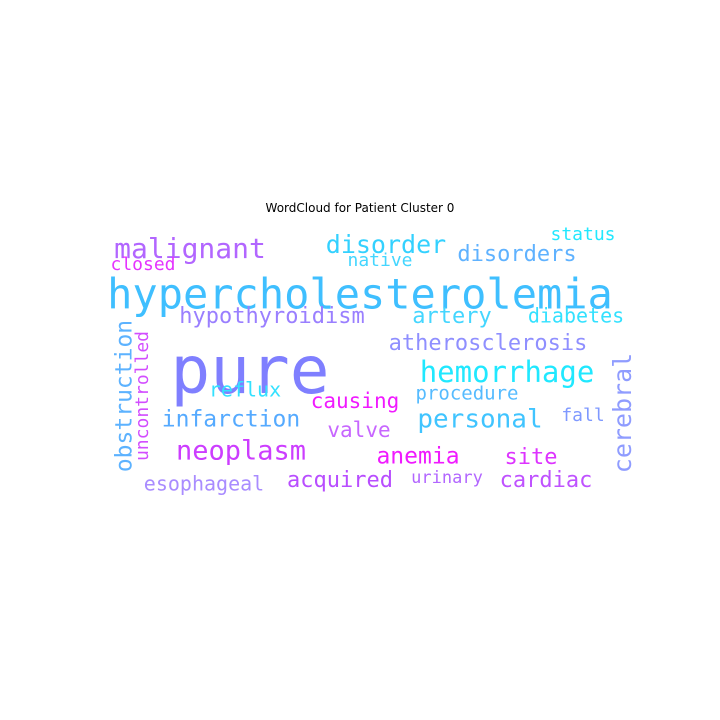 The height and width of the screenshot is (720, 720). I want to click on word-native: native, so click(379, 260).